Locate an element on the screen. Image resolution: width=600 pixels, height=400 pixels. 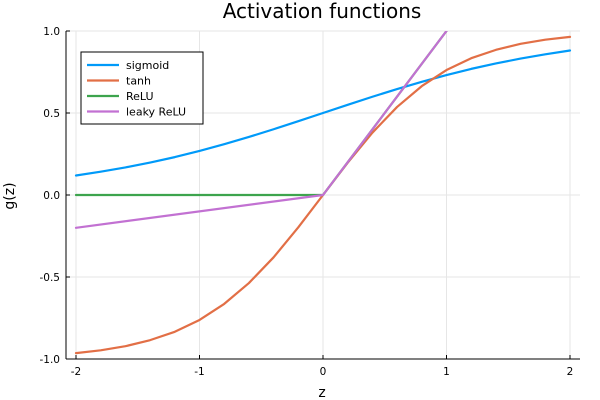
y-tick-label: 0.0 is located at coordinates (51, 196).